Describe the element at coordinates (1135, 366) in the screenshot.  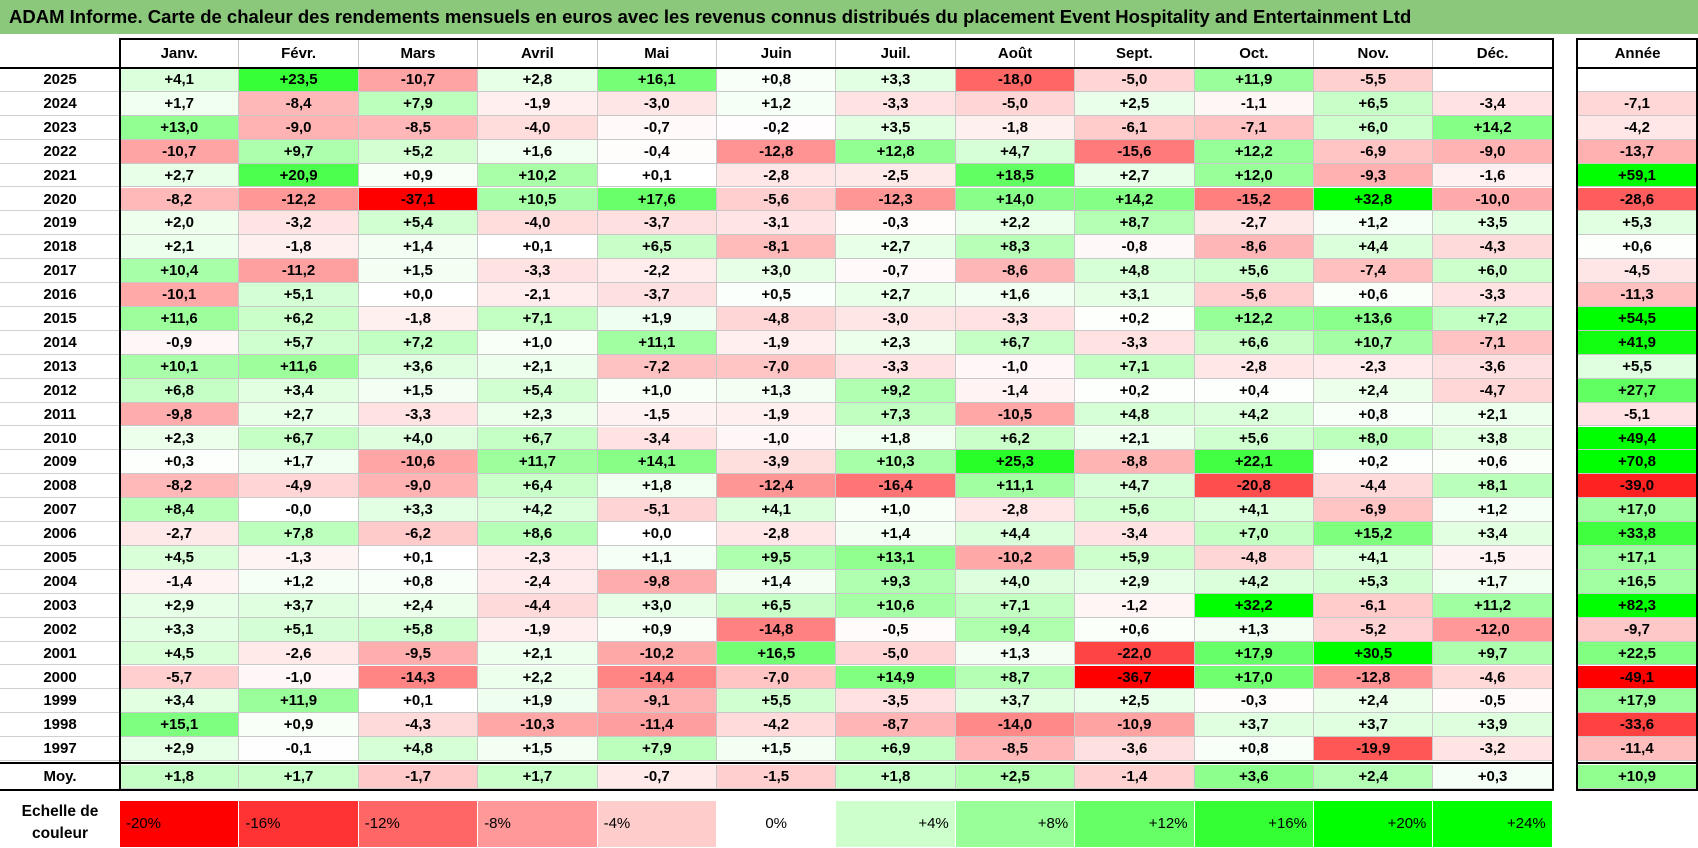
I see `heatmap-cell: +7,1` at that location.